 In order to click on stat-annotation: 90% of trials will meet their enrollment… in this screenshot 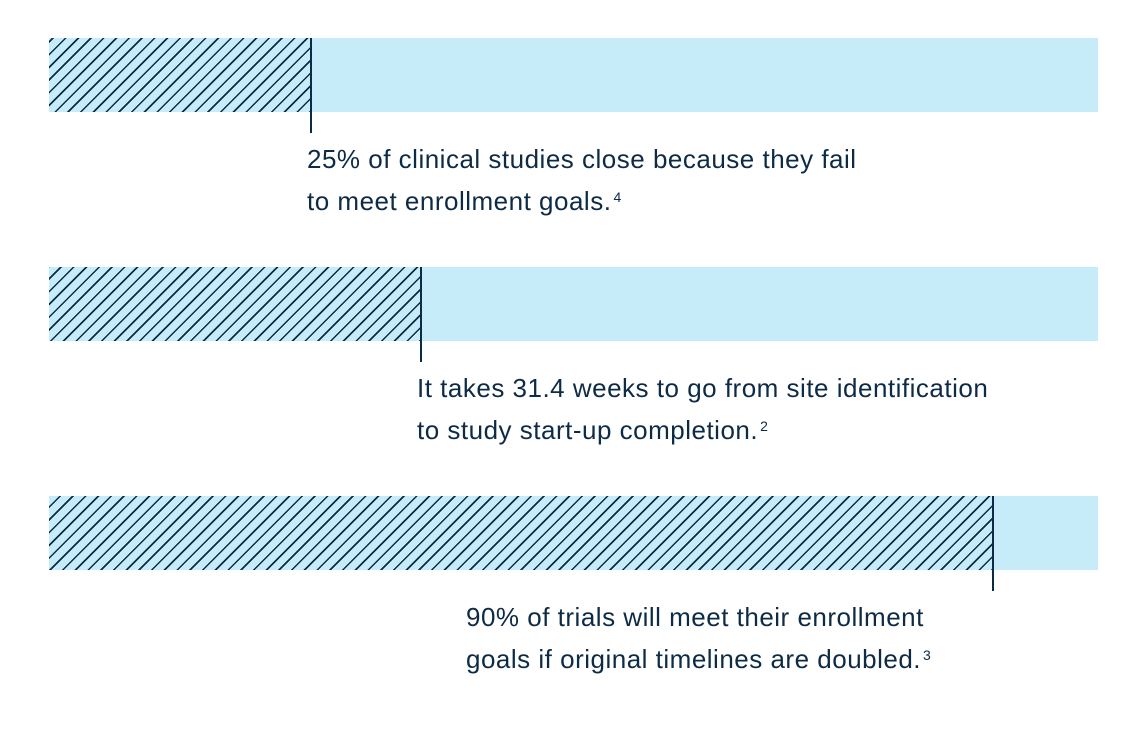, I will do `click(698, 638)`.